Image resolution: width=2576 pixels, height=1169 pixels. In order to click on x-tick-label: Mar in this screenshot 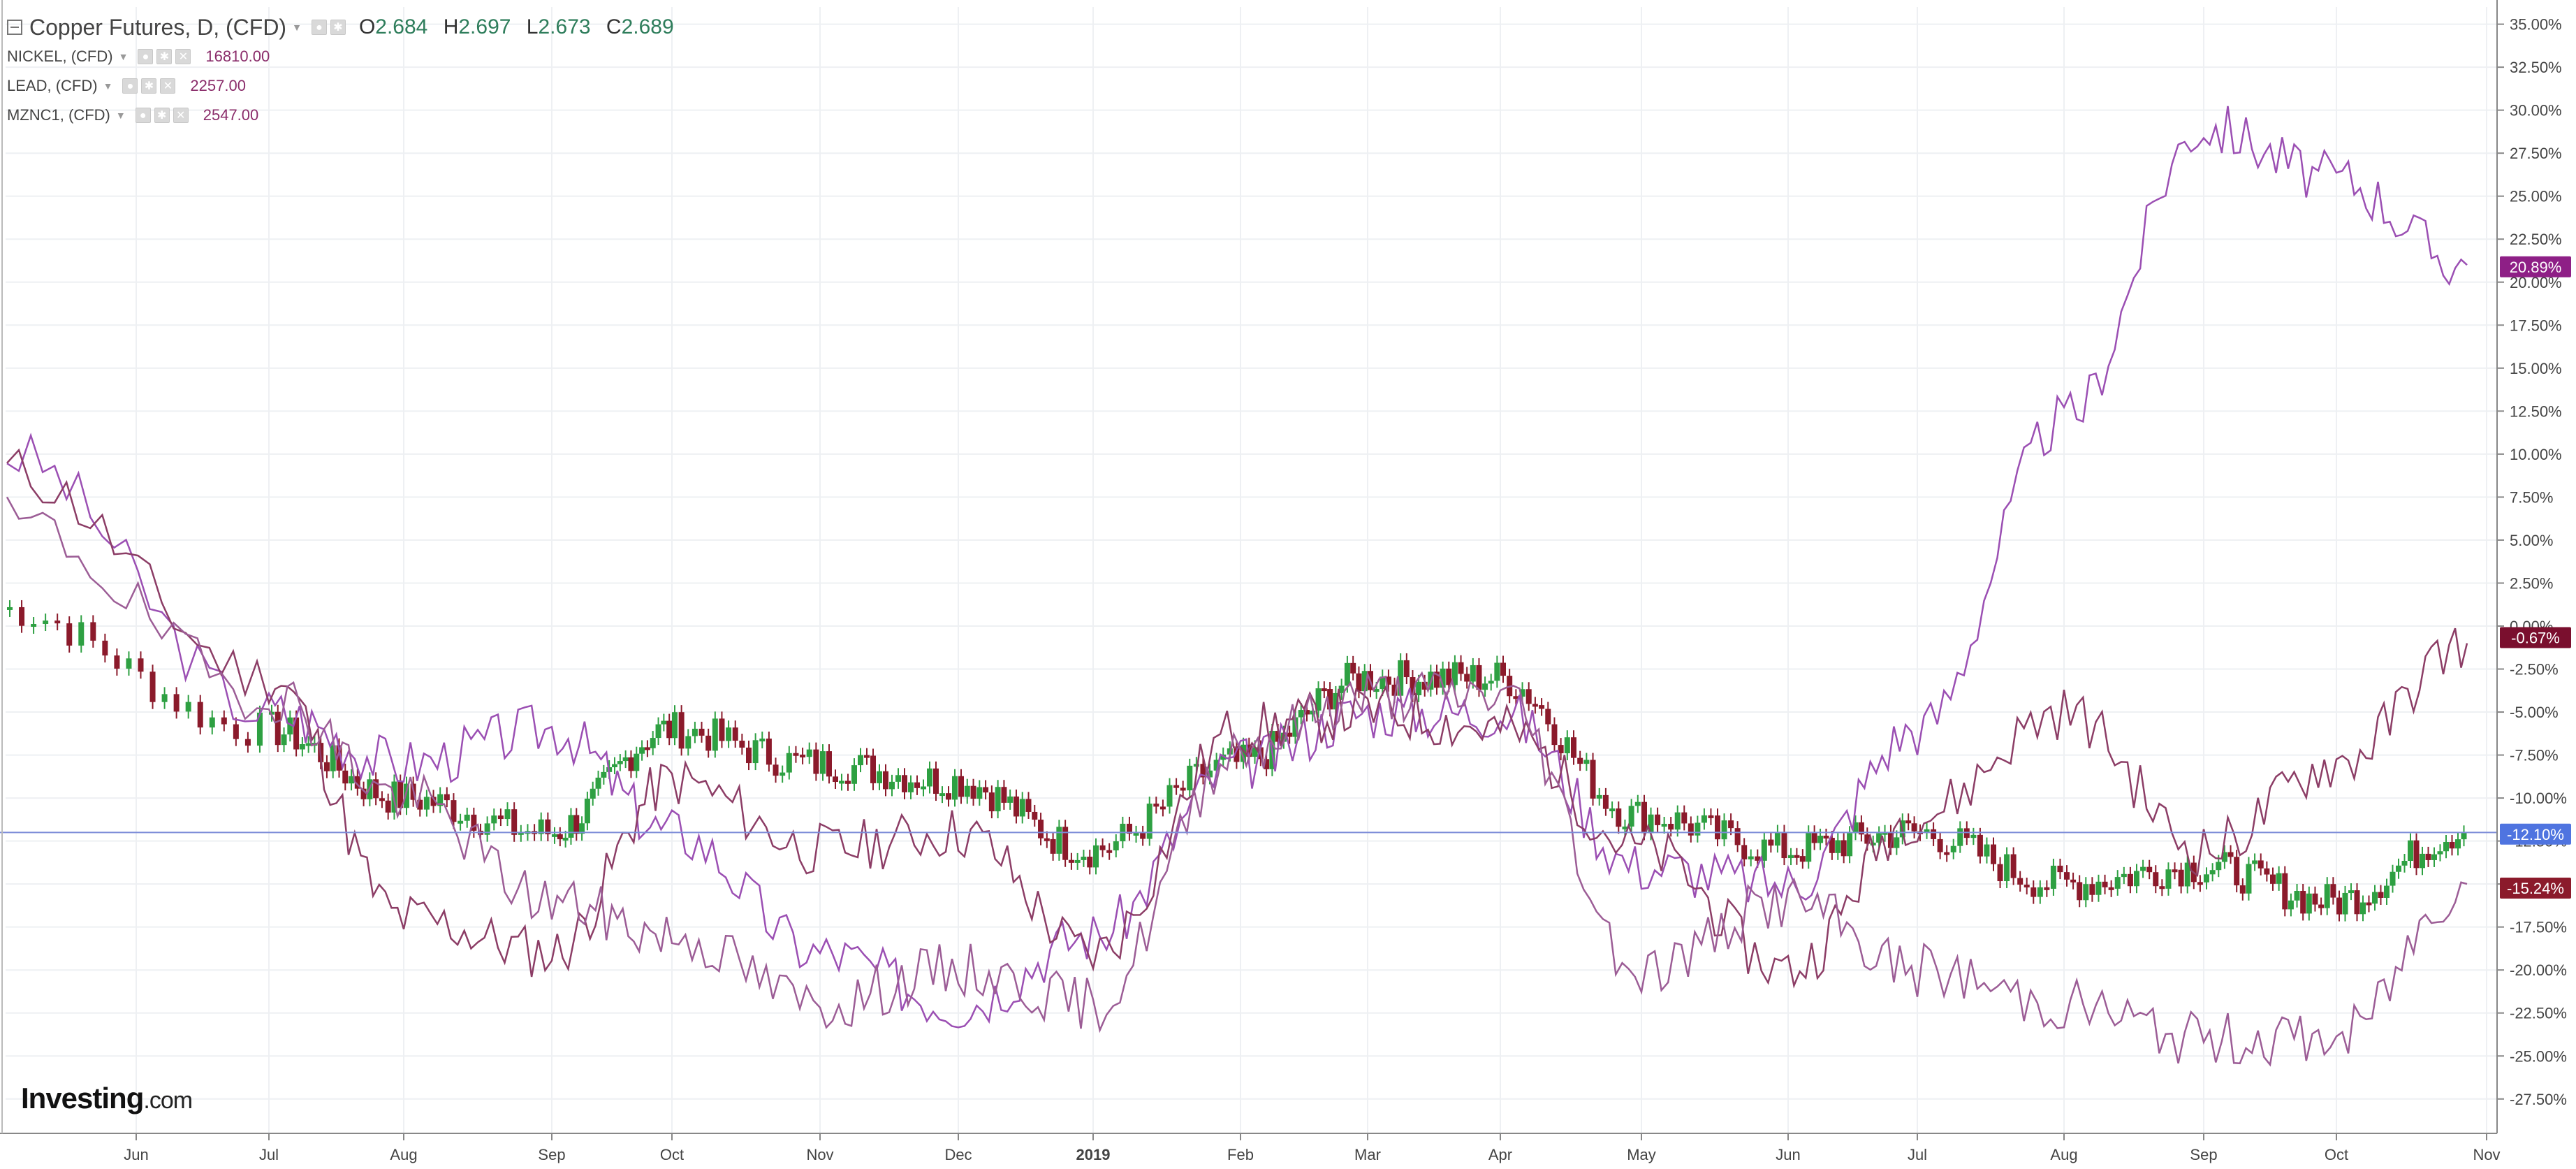, I will do `click(1367, 1154)`.